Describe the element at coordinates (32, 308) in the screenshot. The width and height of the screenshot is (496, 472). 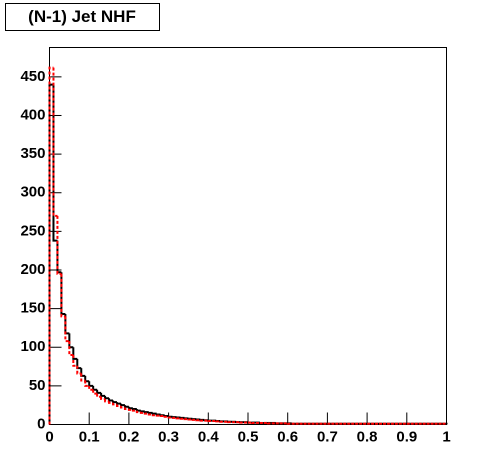
I see `y-tick-label: 150` at that location.